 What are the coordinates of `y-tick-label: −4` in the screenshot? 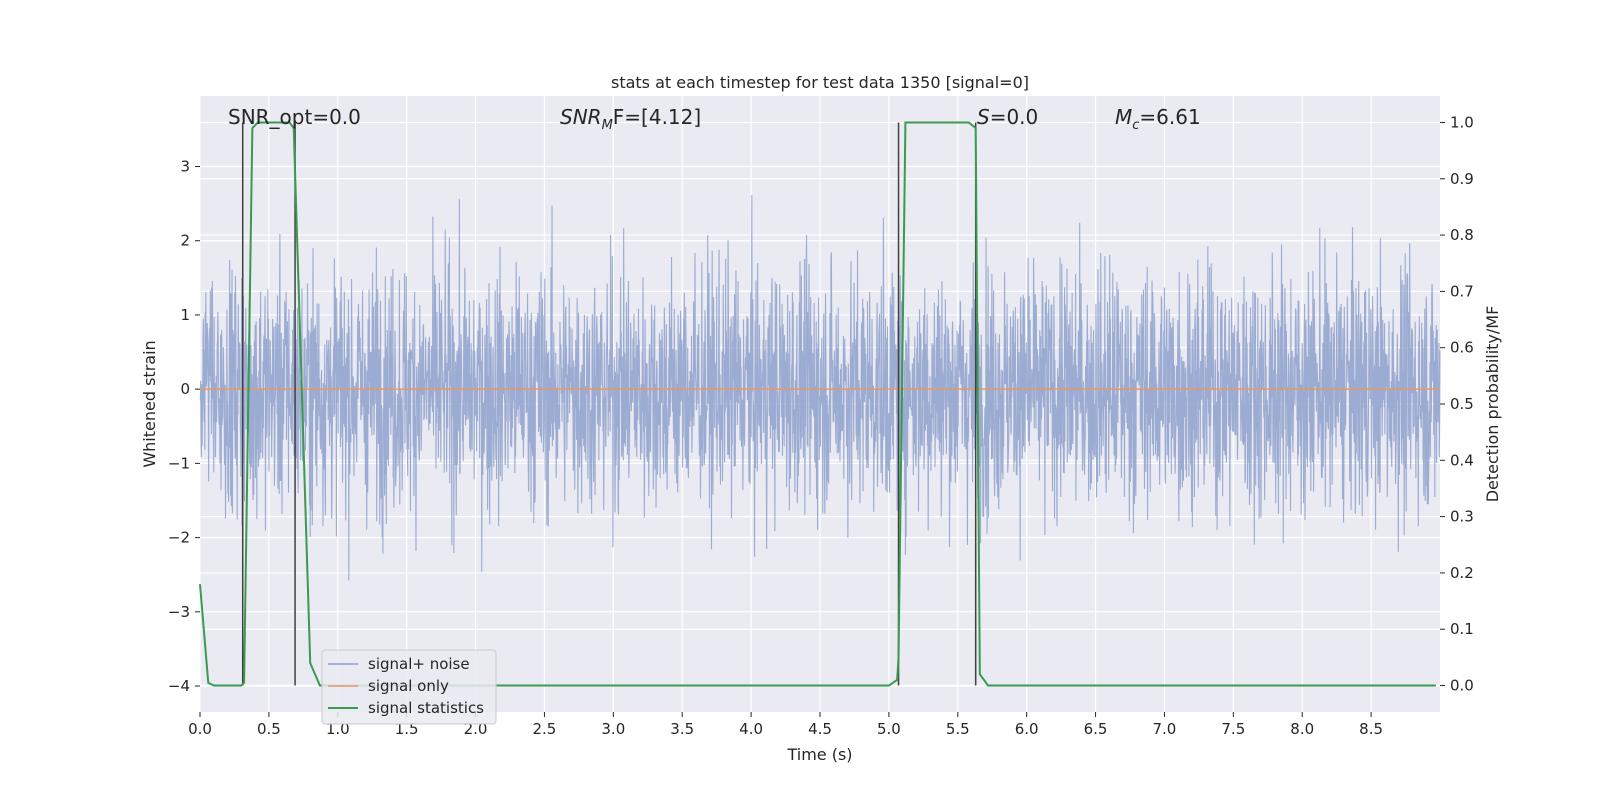 It's located at (179, 686).